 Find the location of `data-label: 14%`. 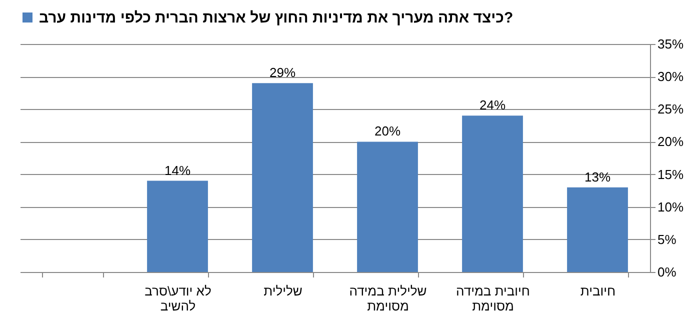

data-label: 14% is located at coordinates (177, 170).